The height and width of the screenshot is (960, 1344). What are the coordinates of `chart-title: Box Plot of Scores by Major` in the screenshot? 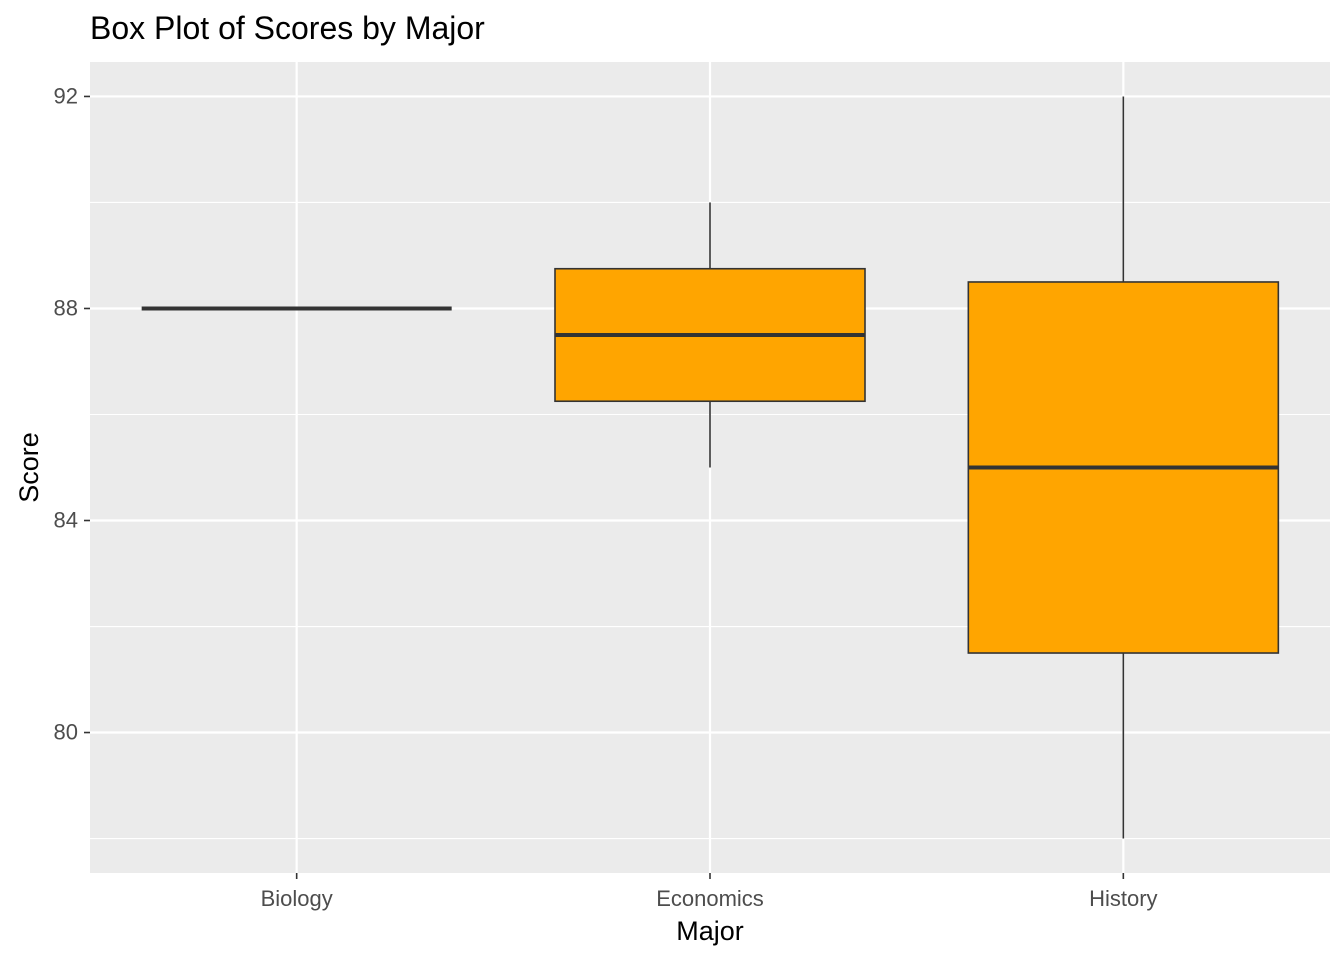 It's located at (287, 28).